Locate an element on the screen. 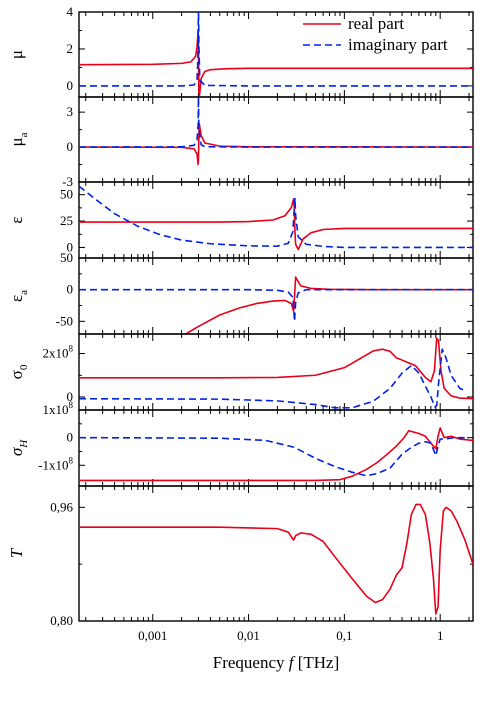 This screenshot has height=702, width=491. series-line-eps-imaginary is located at coordinates (276, 217).